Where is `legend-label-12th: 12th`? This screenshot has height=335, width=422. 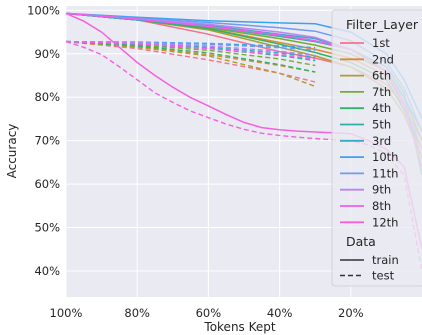 legend-label-12th: 12th is located at coordinates (385, 222).